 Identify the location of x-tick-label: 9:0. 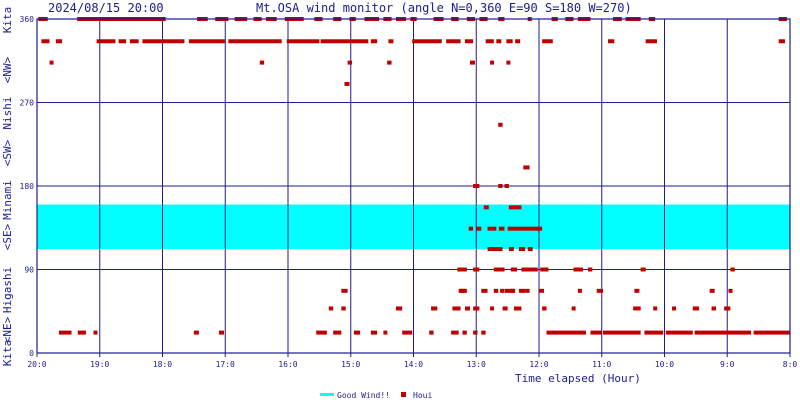
(727, 364).